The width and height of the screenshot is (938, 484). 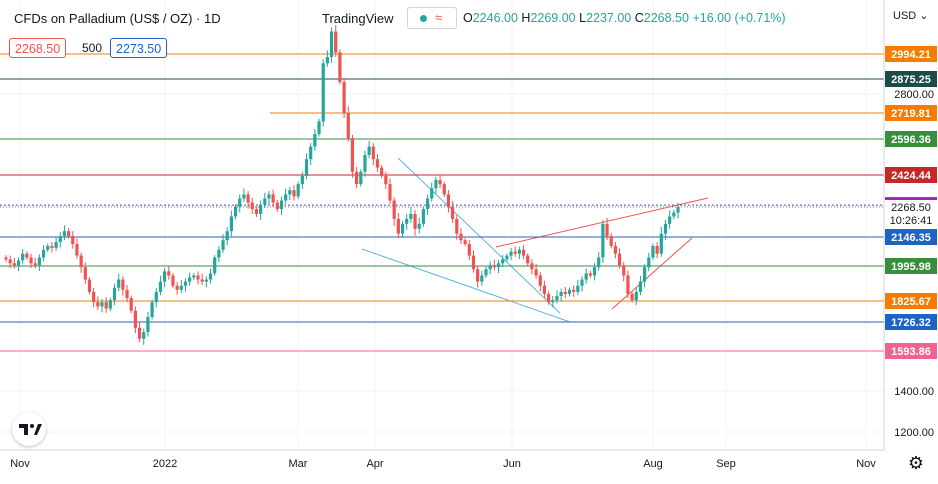 What do you see at coordinates (911, 208) in the screenshot?
I see `last-price-label: 2268.50` at bounding box center [911, 208].